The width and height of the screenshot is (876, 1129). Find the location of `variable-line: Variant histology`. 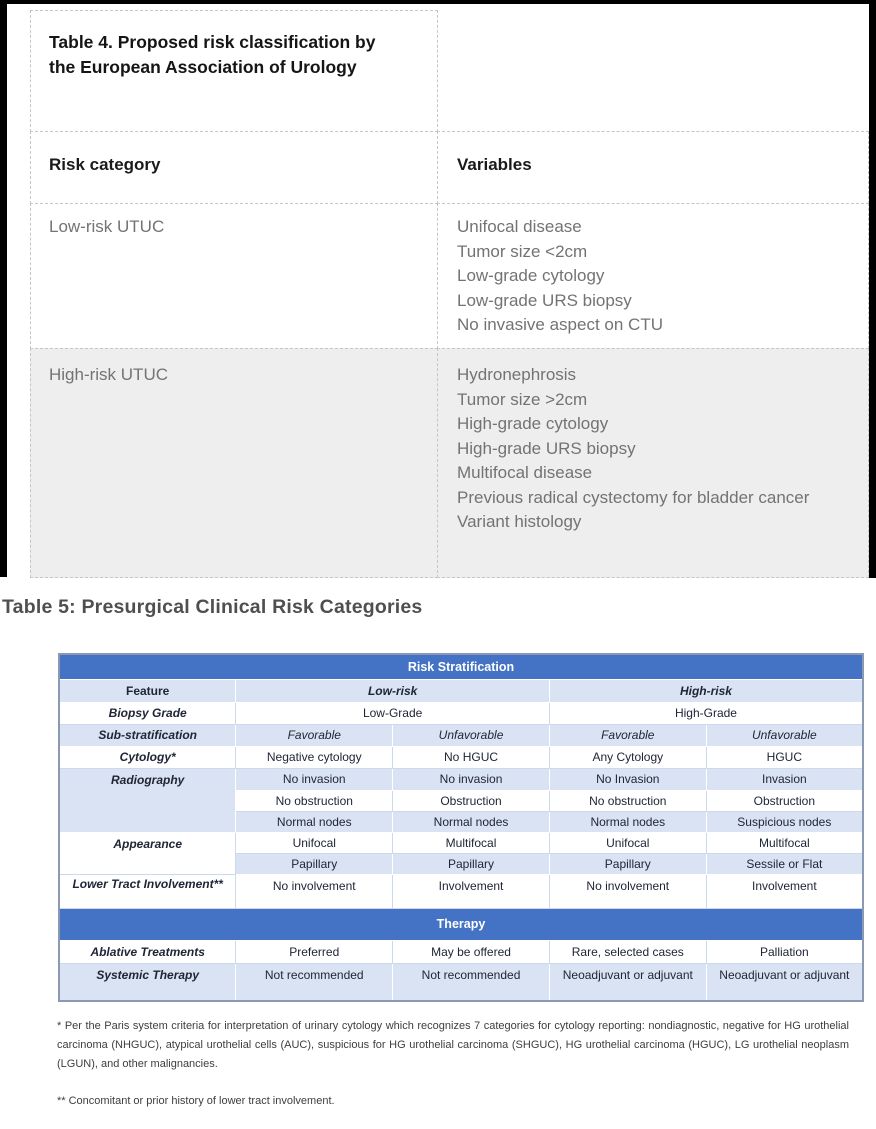

variable-line: Variant histology is located at coordinates (519, 521).